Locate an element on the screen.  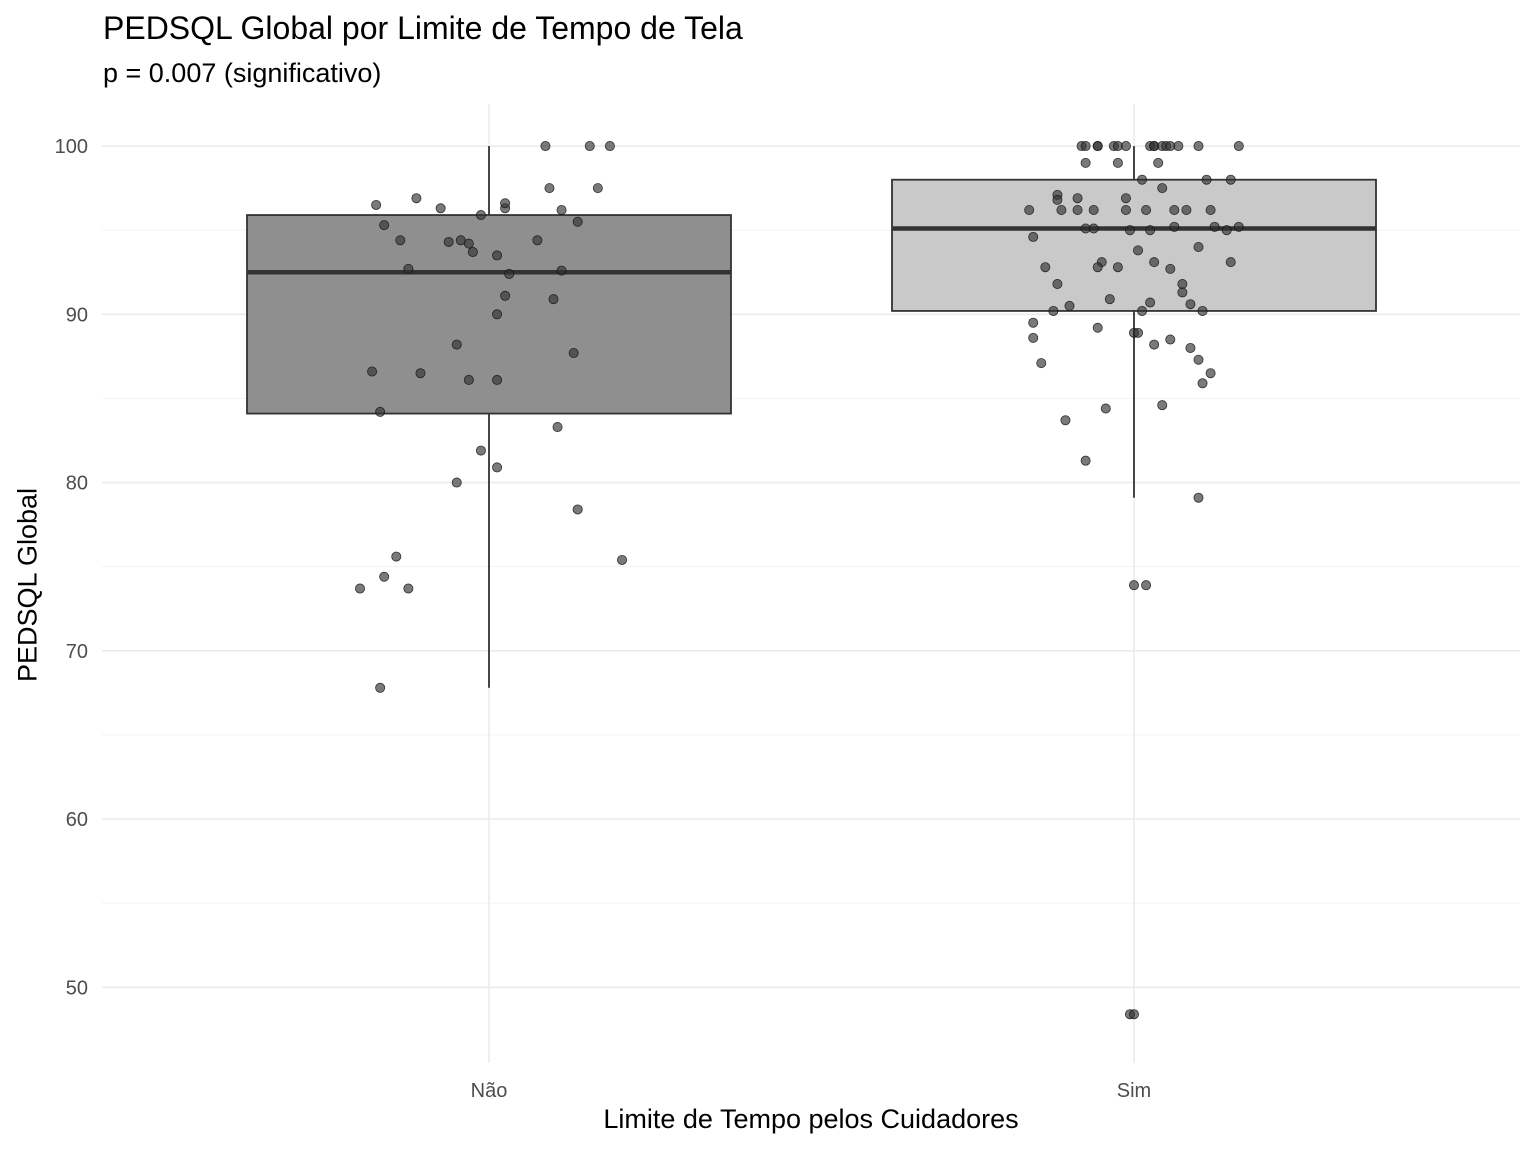
chart-subtitle: p = 0.007 (significativo) is located at coordinates (242, 73).